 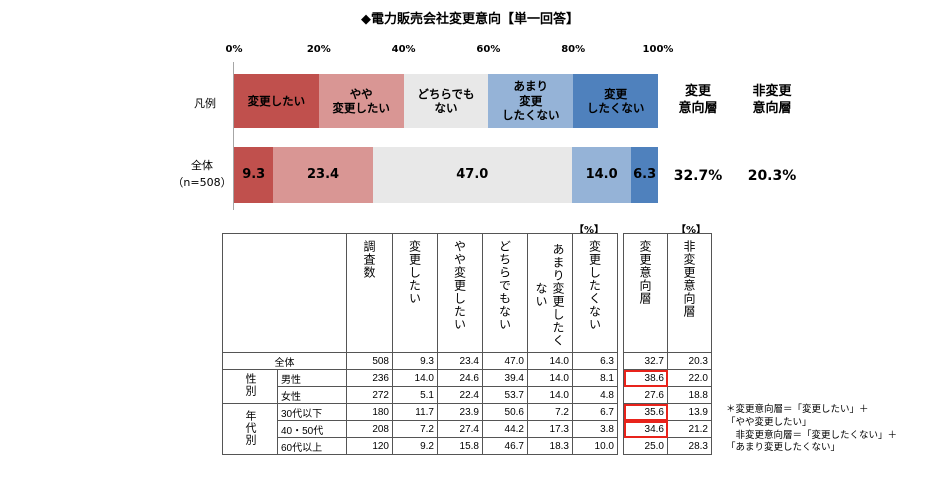 I want to click on table-cell: 9.2, so click(x=415, y=446).